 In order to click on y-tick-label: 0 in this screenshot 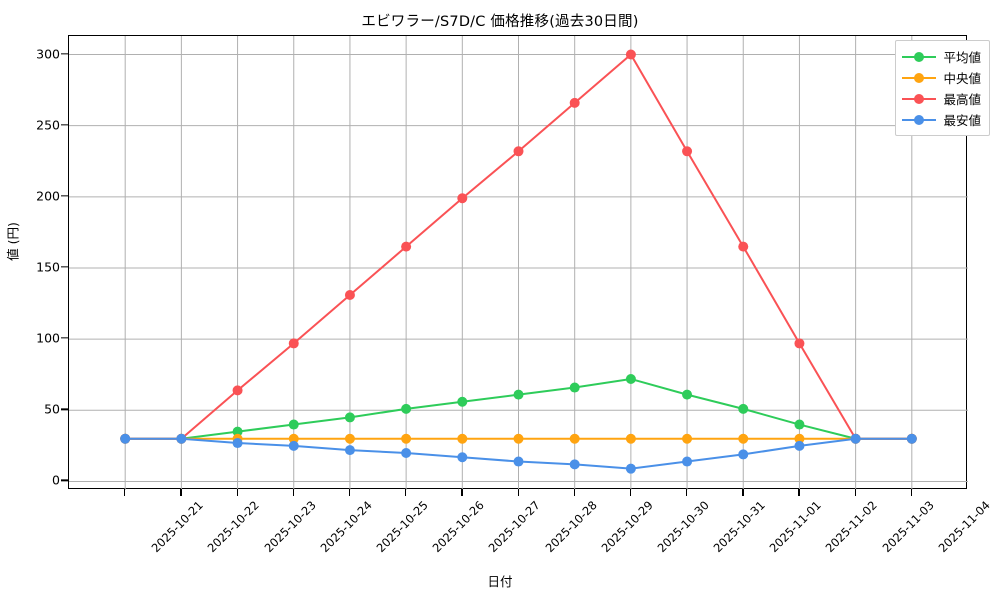, I will do `click(56, 480)`.